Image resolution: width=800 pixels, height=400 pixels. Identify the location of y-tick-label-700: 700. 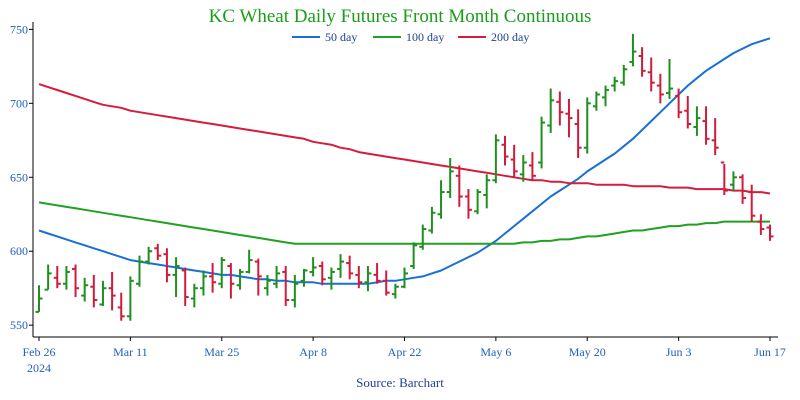
(19, 103).